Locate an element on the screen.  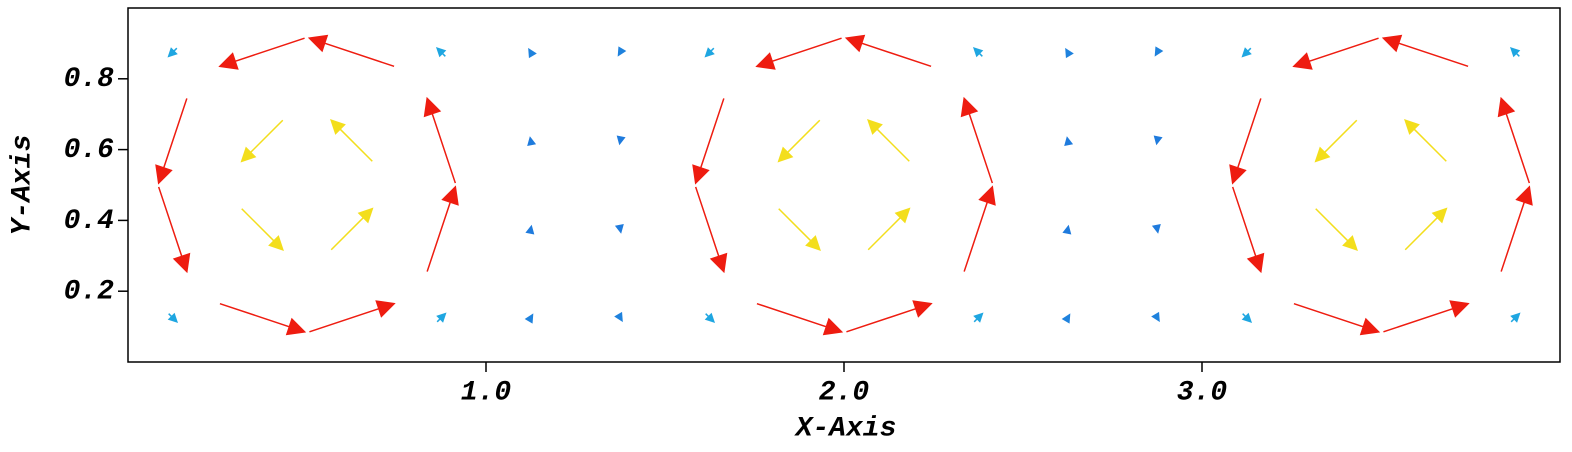
y-tick-label: 0.8 is located at coordinates (89, 79).